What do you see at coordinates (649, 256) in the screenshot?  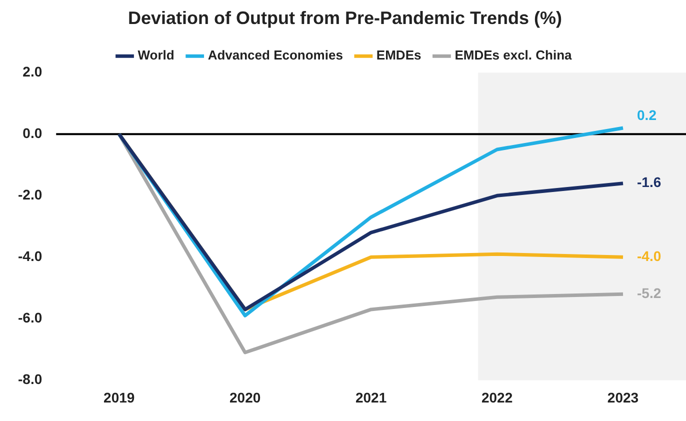 I see `data-label: -4.0` at bounding box center [649, 256].